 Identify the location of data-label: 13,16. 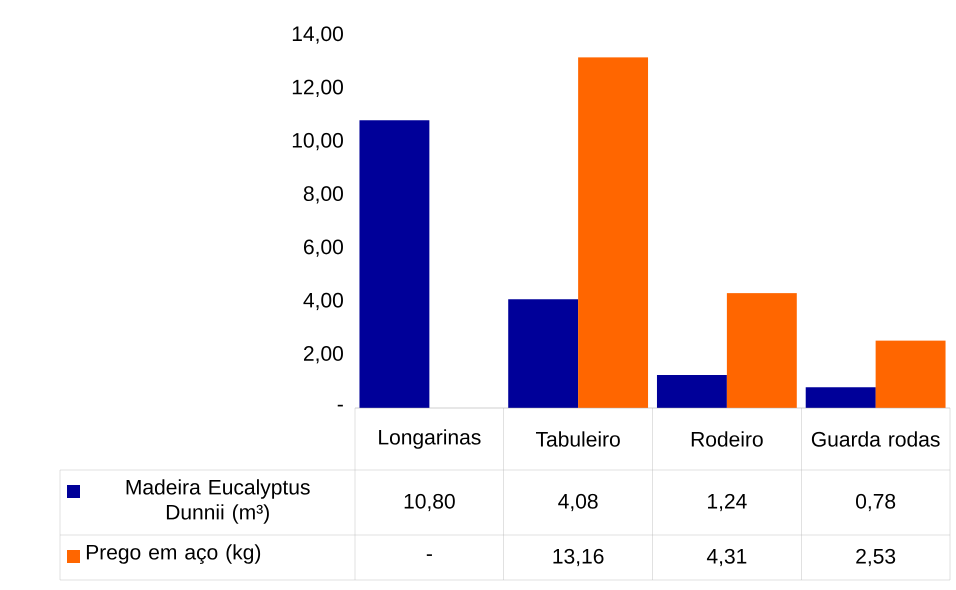
(578, 557).